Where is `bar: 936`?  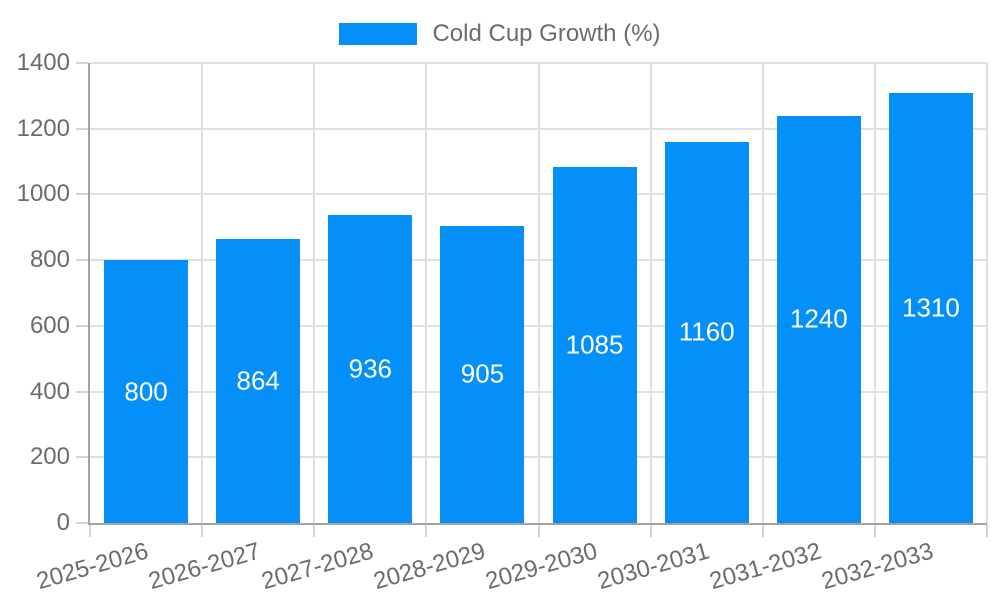 bar: 936 is located at coordinates (370, 369).